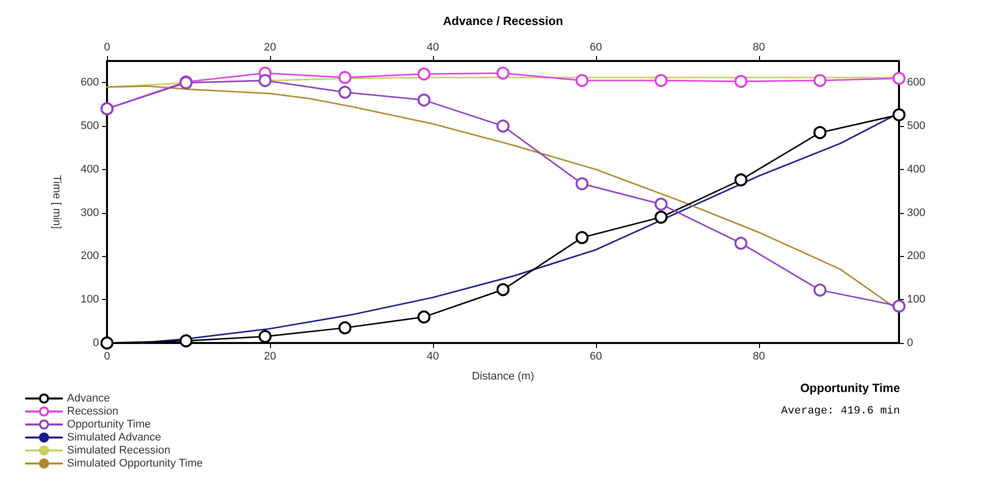 The image size is (986, 493). What do you see at coordinates (89, 169) in the screenshot?
I see `y-tick-label: 400` at bounding box center [89, 169].